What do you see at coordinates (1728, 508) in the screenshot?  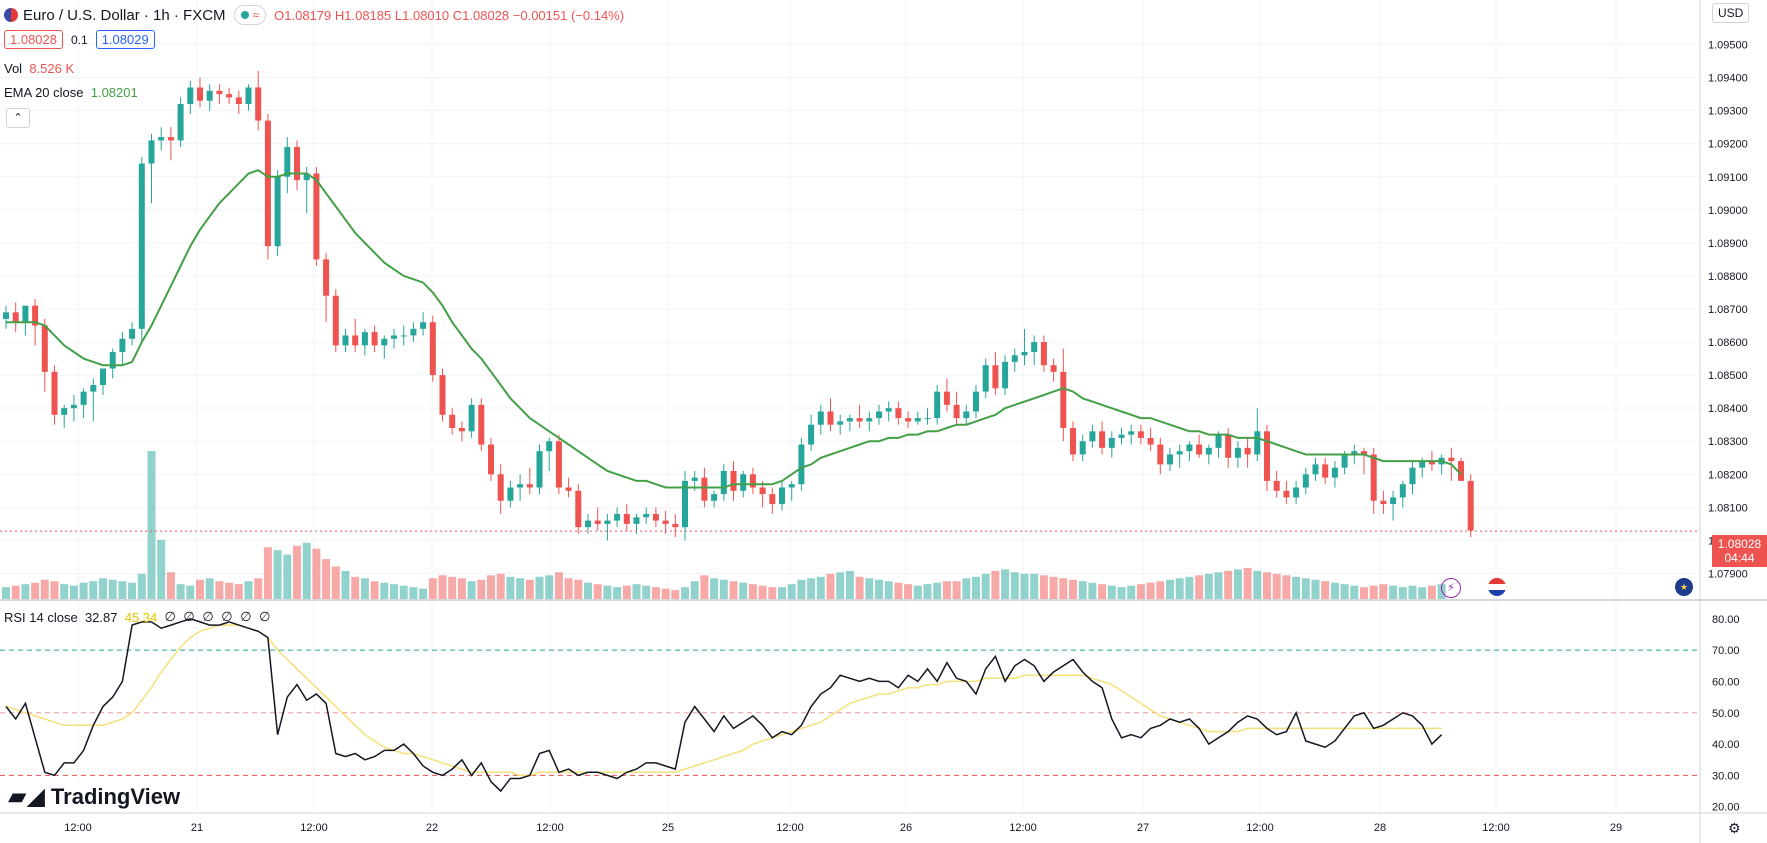 I see `price-tick-label: 1.08100` at bounding box center [1728, 508].